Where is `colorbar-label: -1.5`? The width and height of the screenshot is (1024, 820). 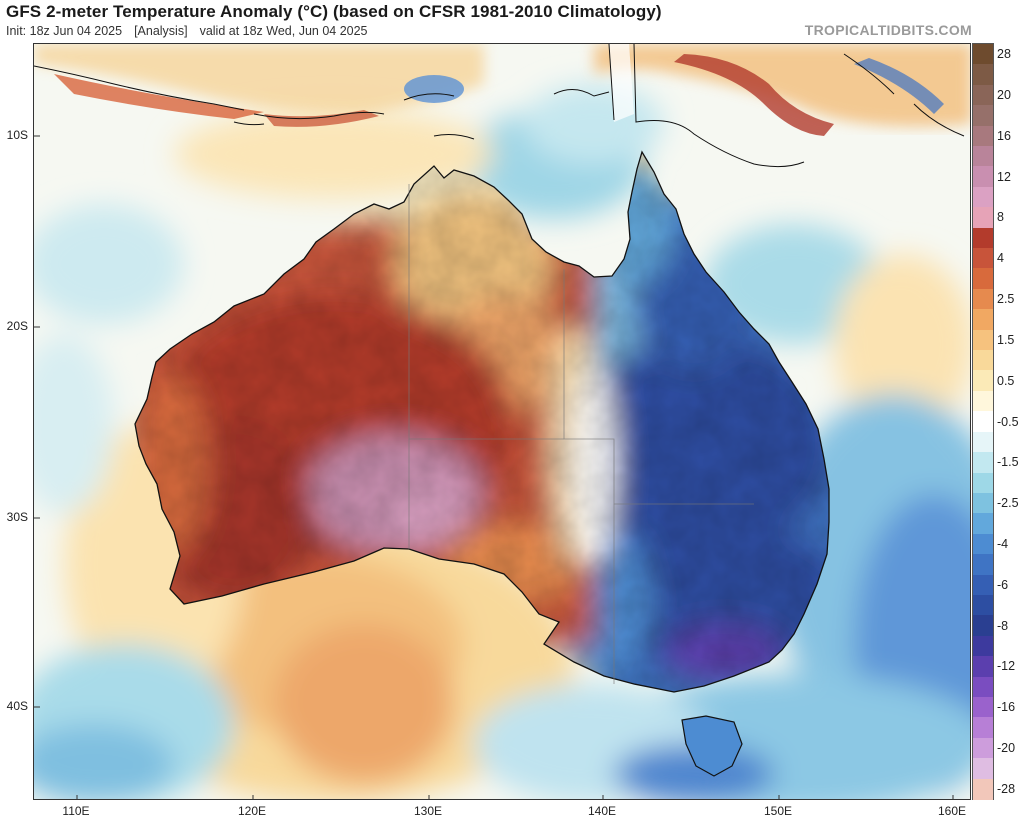 colorbar-label: -1.5 is located at coordinates (1008, 462).